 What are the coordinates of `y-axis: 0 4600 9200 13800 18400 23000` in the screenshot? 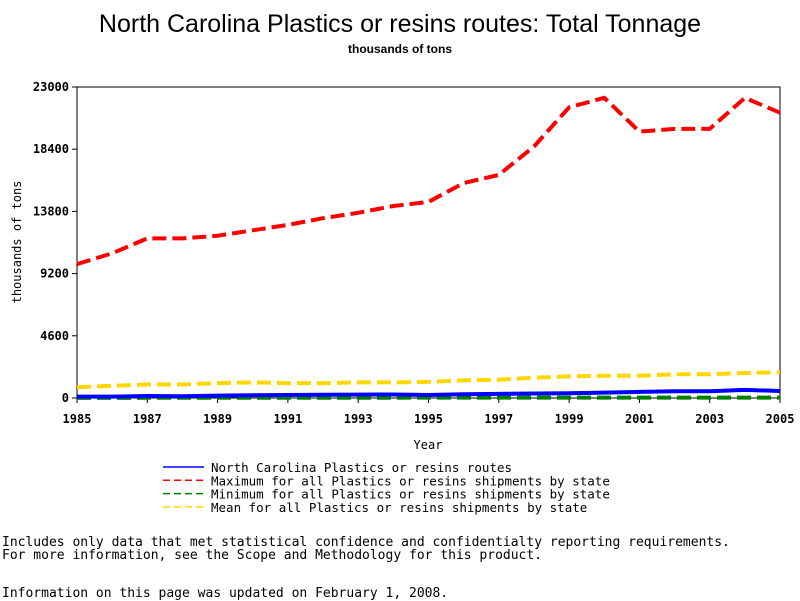 It's located at (55, 242).